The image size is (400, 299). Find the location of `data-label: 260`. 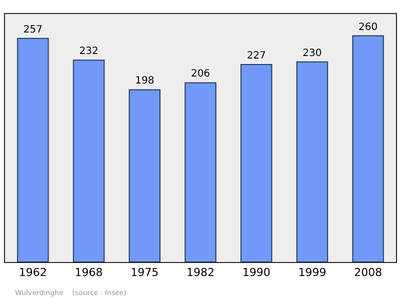

data-label: 260 is located at coordinates (368, 27).